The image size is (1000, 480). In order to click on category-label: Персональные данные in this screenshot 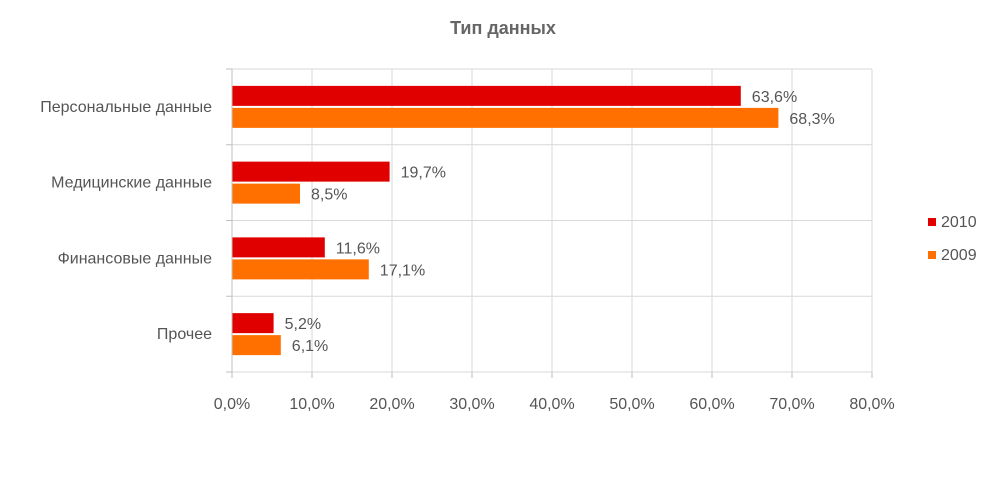, I will do `click(126, 107)`.